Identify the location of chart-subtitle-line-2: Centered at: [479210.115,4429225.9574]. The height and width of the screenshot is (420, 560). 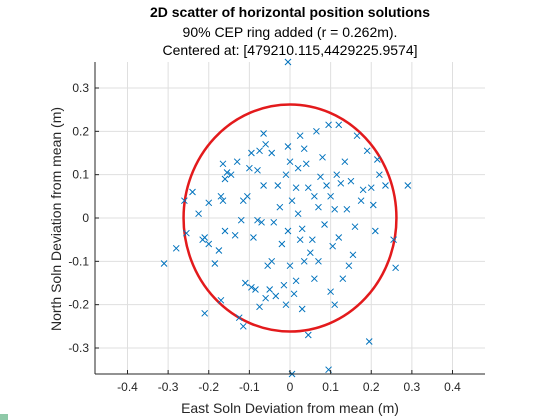
(289, 50).